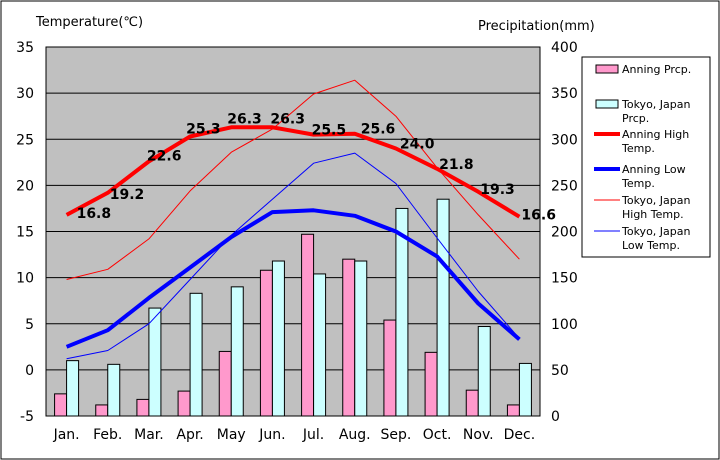 The width and height of the screenshot is (720, 460). I want to click on data-label: 22.6, so click(164, 156).